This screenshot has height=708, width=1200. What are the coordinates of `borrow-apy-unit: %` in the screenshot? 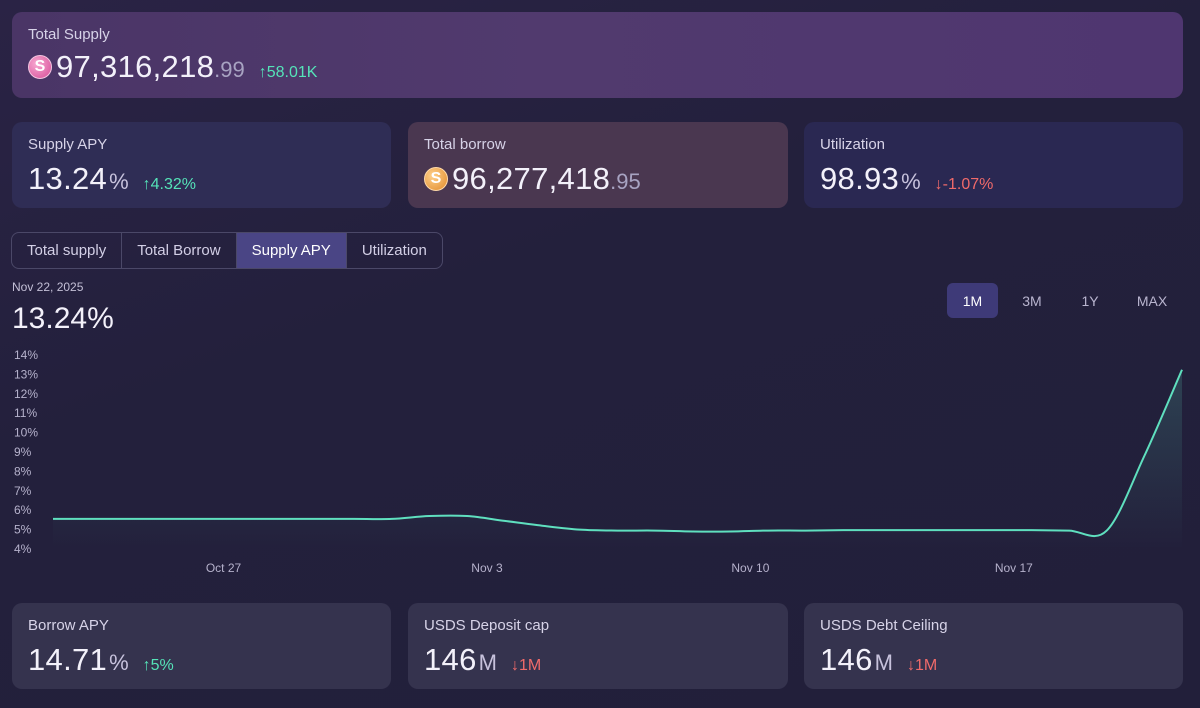 It's located at (119, 662).